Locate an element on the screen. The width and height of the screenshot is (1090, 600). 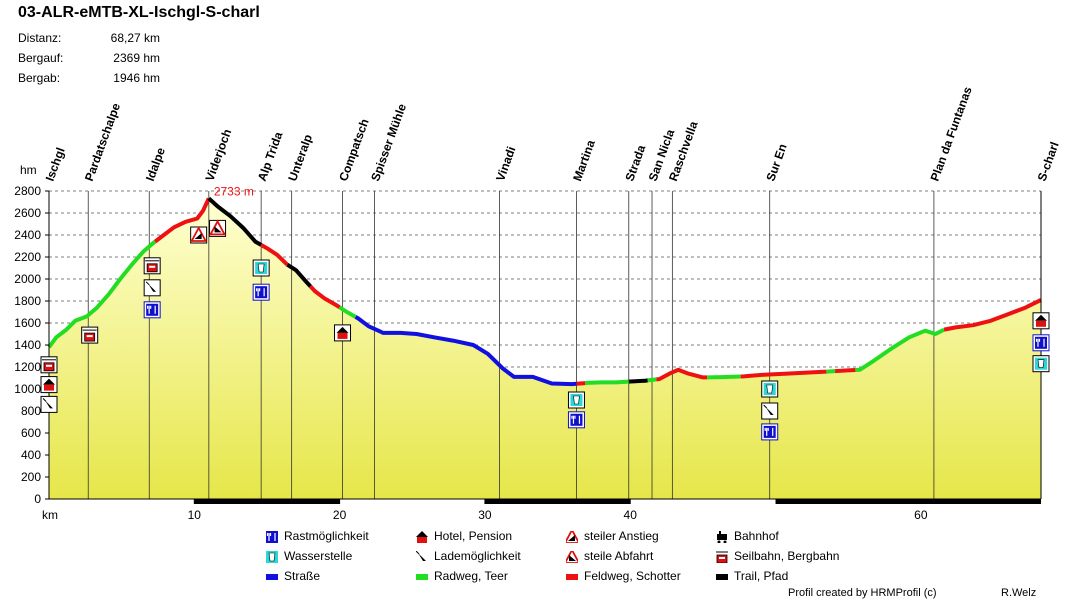
y-tick-label: 2800 is located at coordinates (27, 191).